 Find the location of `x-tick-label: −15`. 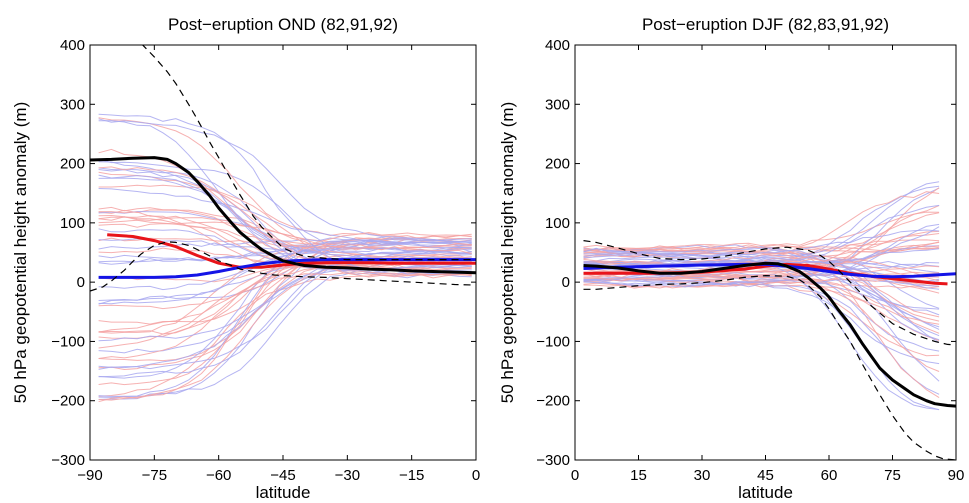

x-tick-label: −15 is located at coordinates (411, 475).